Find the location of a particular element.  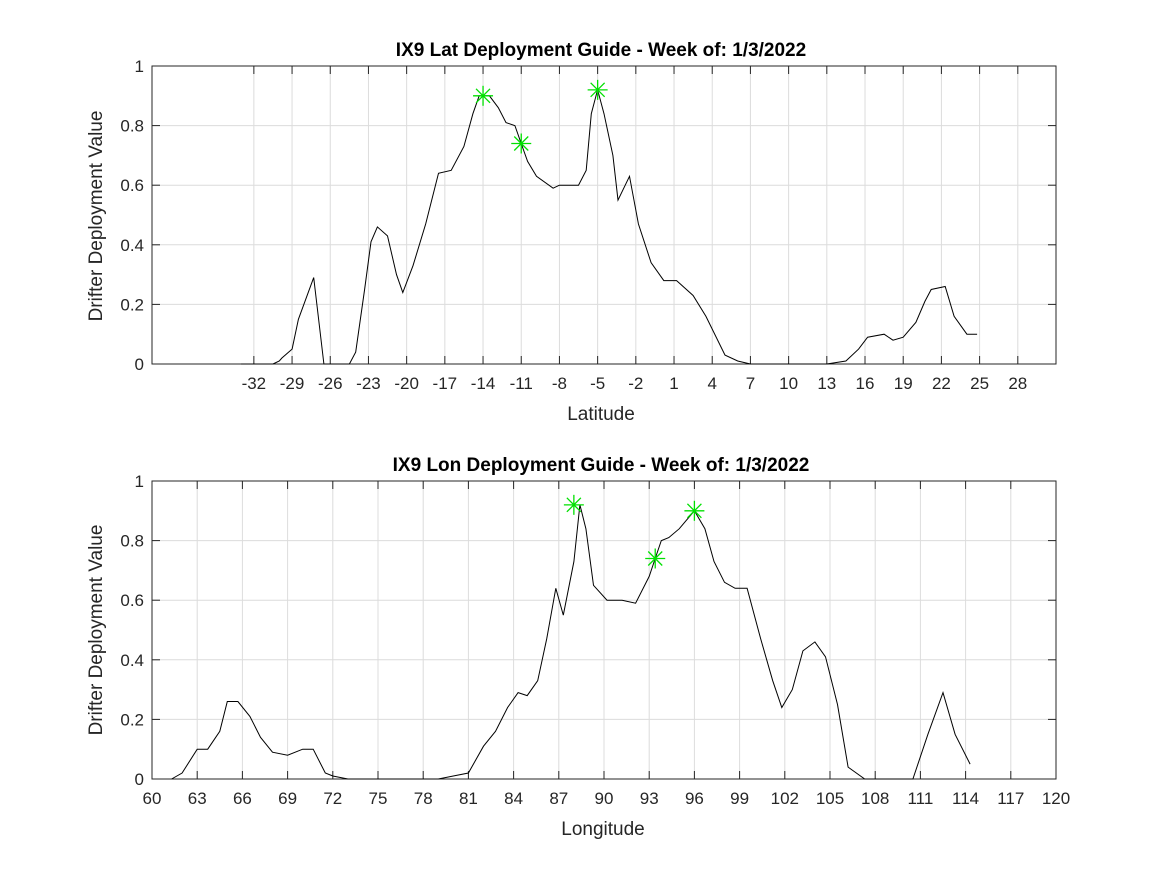

lat-chart-xtick-label: -23 is located at coordinates (368, 383).